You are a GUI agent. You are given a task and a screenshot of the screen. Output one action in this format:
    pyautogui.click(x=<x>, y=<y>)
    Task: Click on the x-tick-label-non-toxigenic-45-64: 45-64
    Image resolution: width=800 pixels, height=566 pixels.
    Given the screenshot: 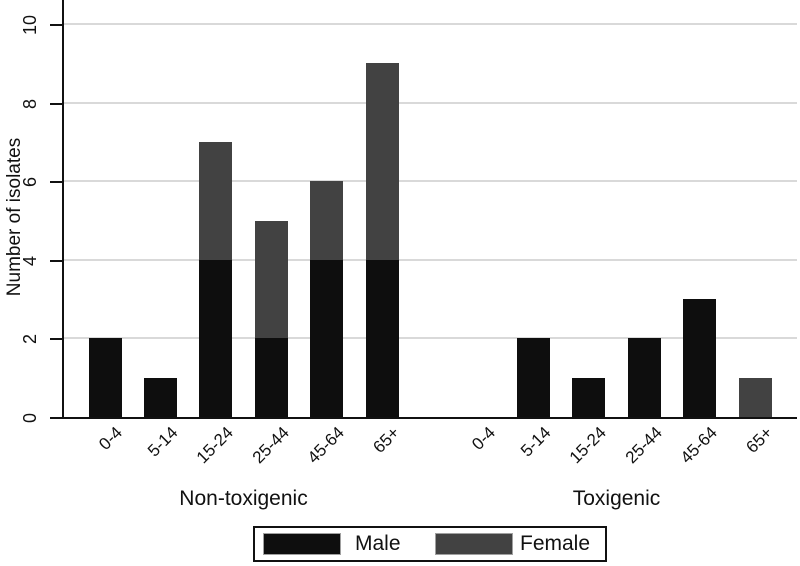 What is the action you would take?
    pyautogui.click(x=326, y=445)
    